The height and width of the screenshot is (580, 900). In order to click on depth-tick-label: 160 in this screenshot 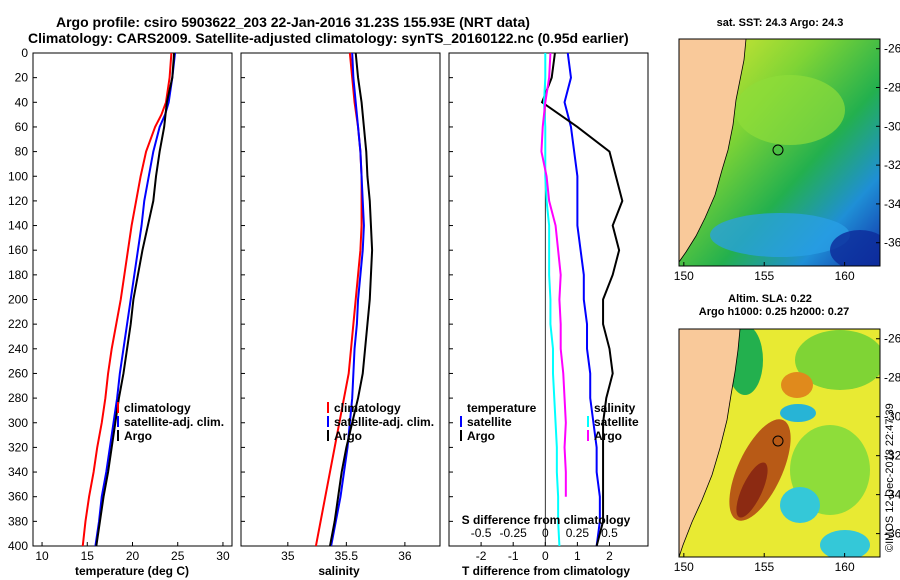, I will do `click(18, 250)`.